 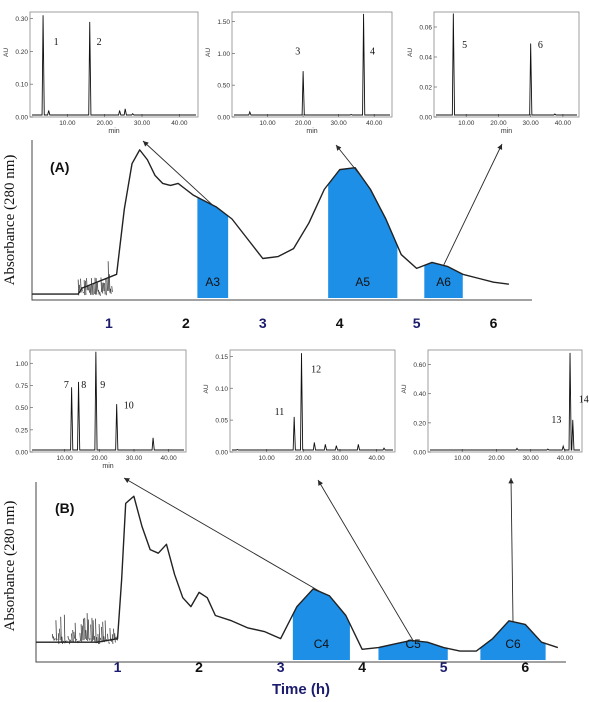 What do you see at coordinates (10, 220) in the screenshot?
I see `y-axis-label: Absorbance (280 nm)` at bounding box center [10, 220].